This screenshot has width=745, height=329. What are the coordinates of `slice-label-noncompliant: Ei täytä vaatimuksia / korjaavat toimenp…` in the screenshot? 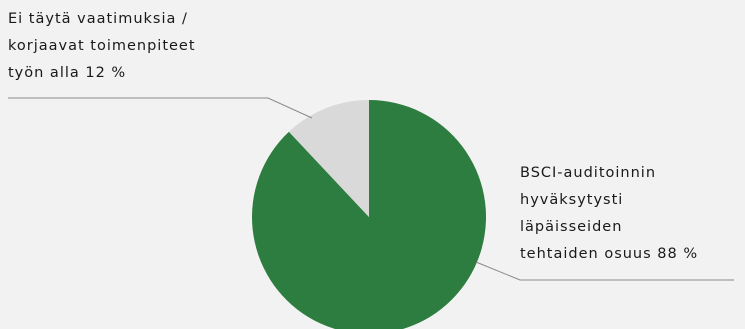 It's located at (104, 46).